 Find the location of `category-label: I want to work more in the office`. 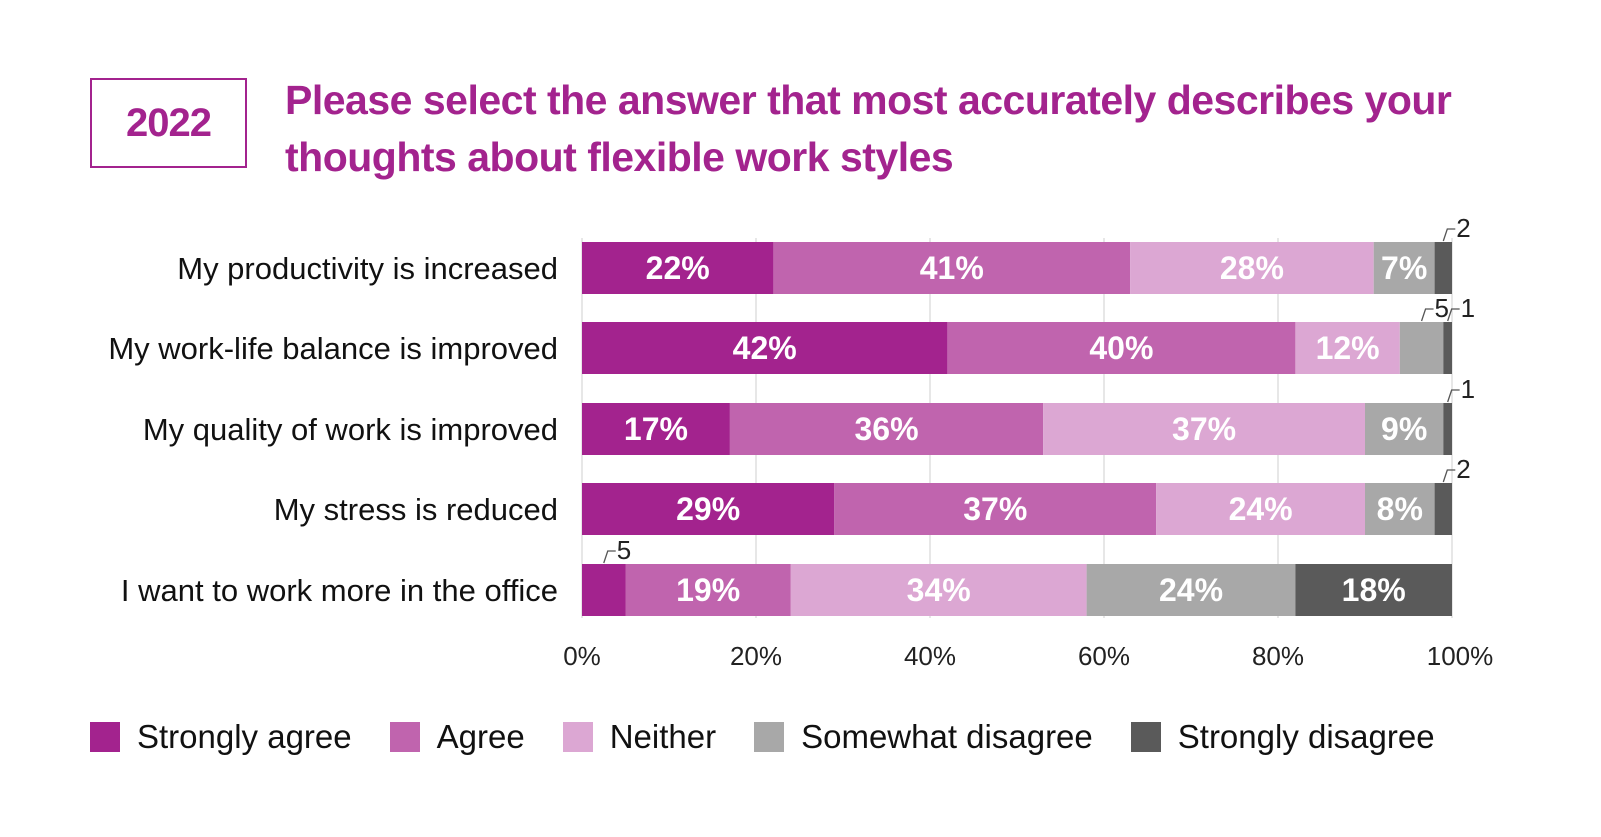

category-label: I want to work more in the office is located at coordinates (339, 590).